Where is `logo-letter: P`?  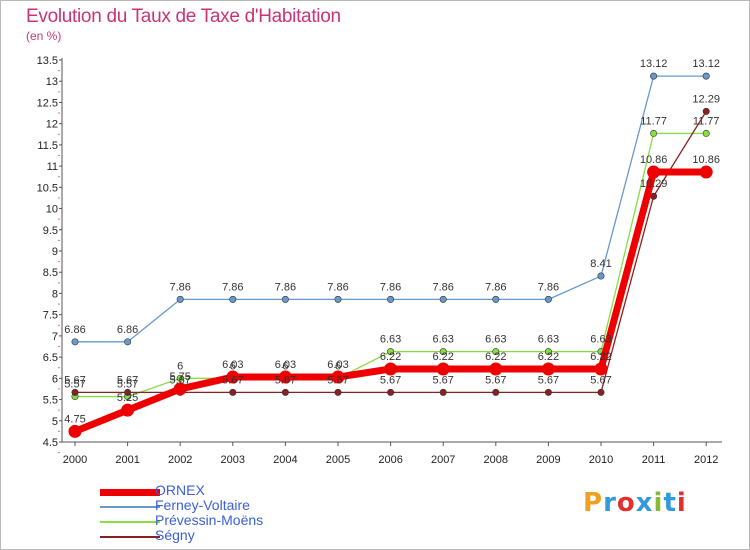 logo-letter: P is located at coordinates (593, 503).